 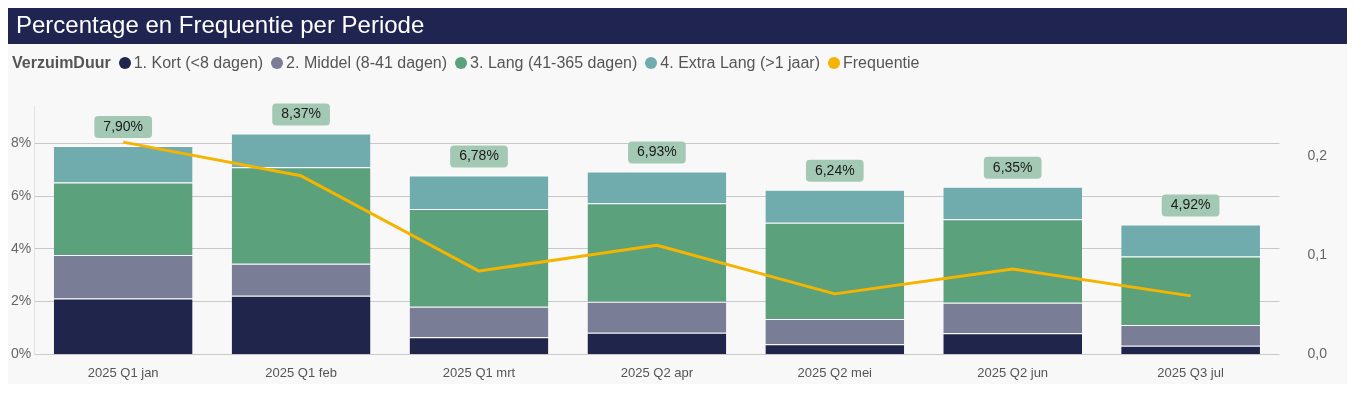 What do you see at coordinates (835, 372) in the screenshot?
I see `x-tick-label: 2025 Q2 mei` at bounding box center [835, 372].